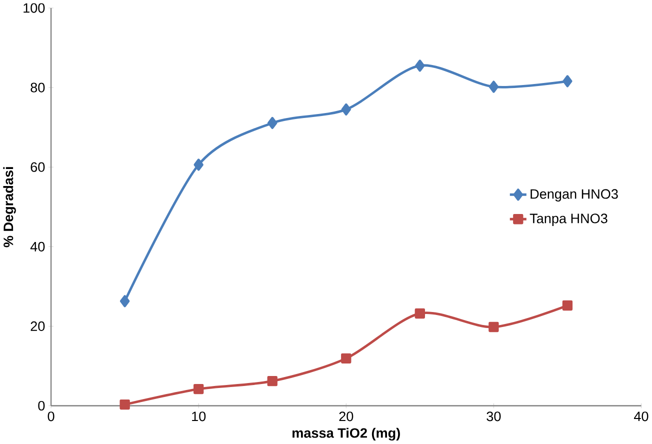  I want to click on x-tick-label: 10, so click(199, 417).